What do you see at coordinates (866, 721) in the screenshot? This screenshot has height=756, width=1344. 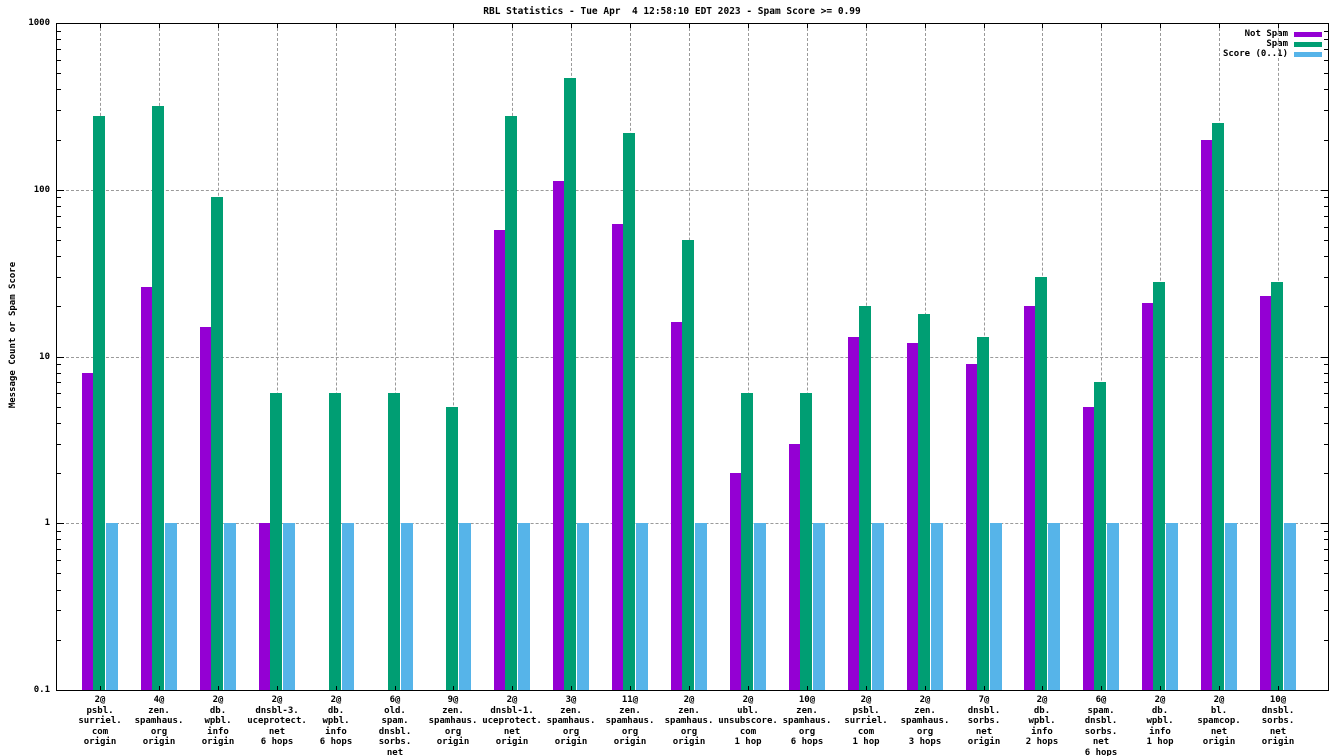 I see `x-tick-label: 2@ psbl. surriel. com 1 hop` at bounding box center [866, 721].